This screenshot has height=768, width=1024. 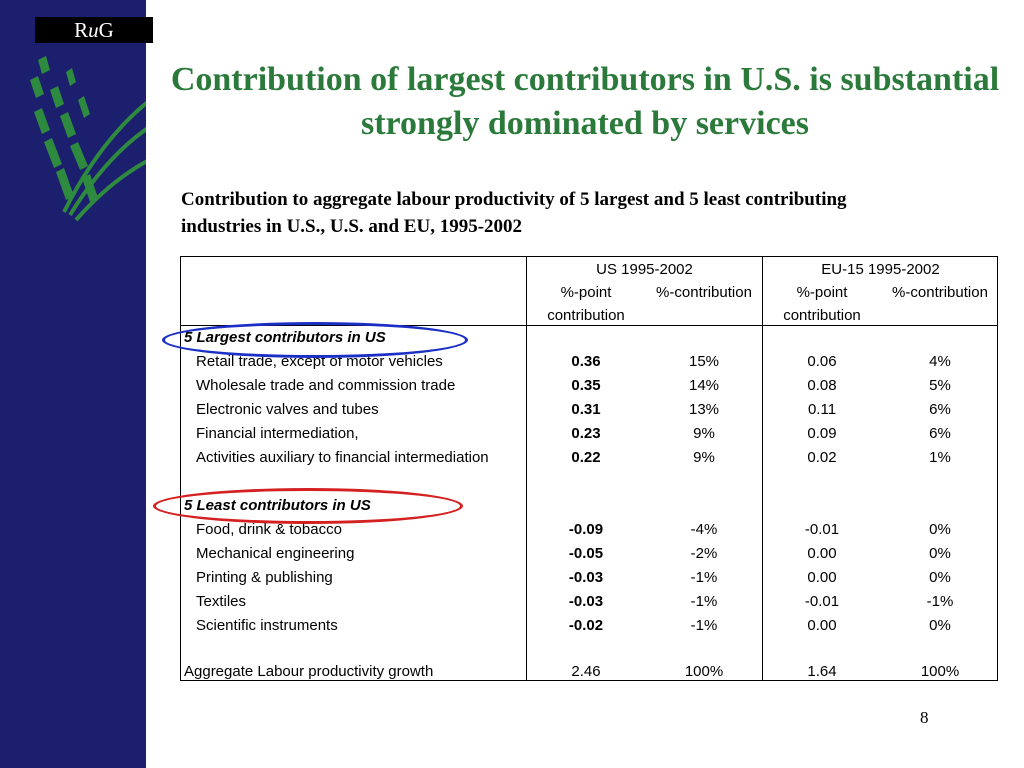 What do you see at coordinates (644, 269) in the screenshot?
I see `us-group-header: US 1995-2002` at bounding box center [644, 269].